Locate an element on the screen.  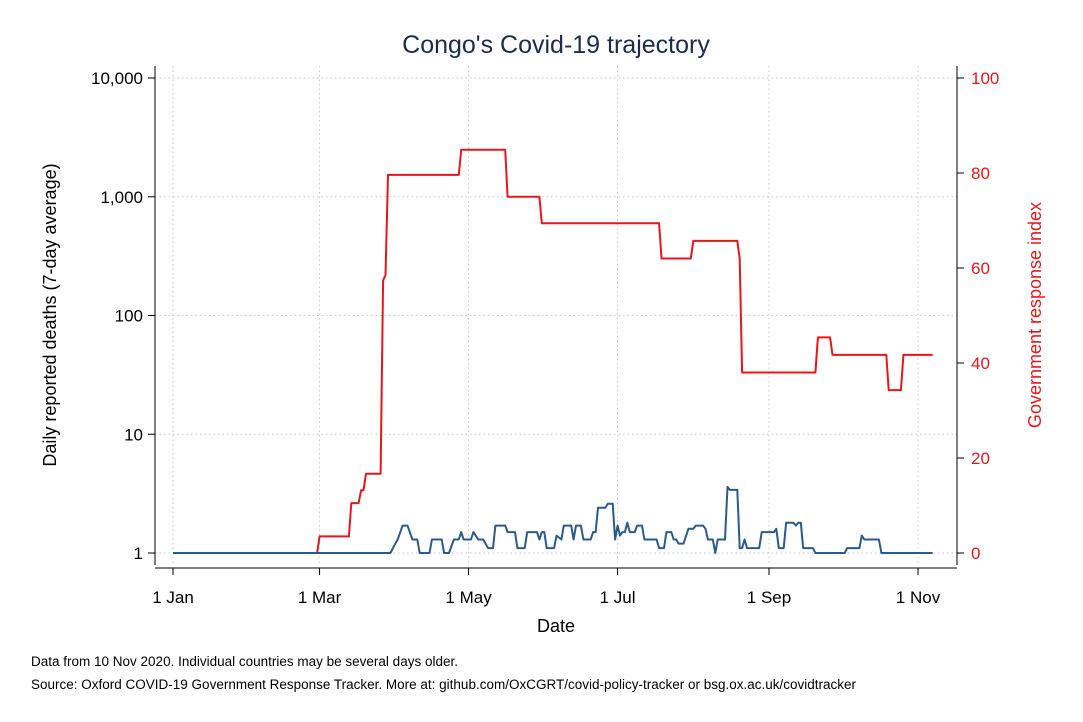
y-right-tick-label: 20 is located at coordinates (980, 458).